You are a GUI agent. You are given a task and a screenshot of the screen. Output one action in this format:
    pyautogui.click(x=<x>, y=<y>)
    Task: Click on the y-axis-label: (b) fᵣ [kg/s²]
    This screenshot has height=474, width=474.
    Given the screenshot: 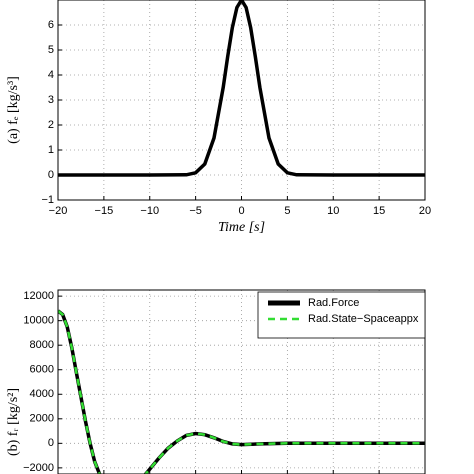 What is the action you would take?
    pyautogui.click(x=13, y=422)
    